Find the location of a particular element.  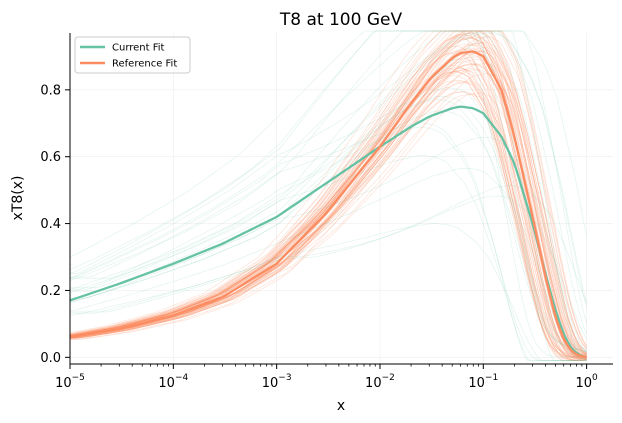

chart-title: T8 at 100 GeV is located at coordinates (341, 20).